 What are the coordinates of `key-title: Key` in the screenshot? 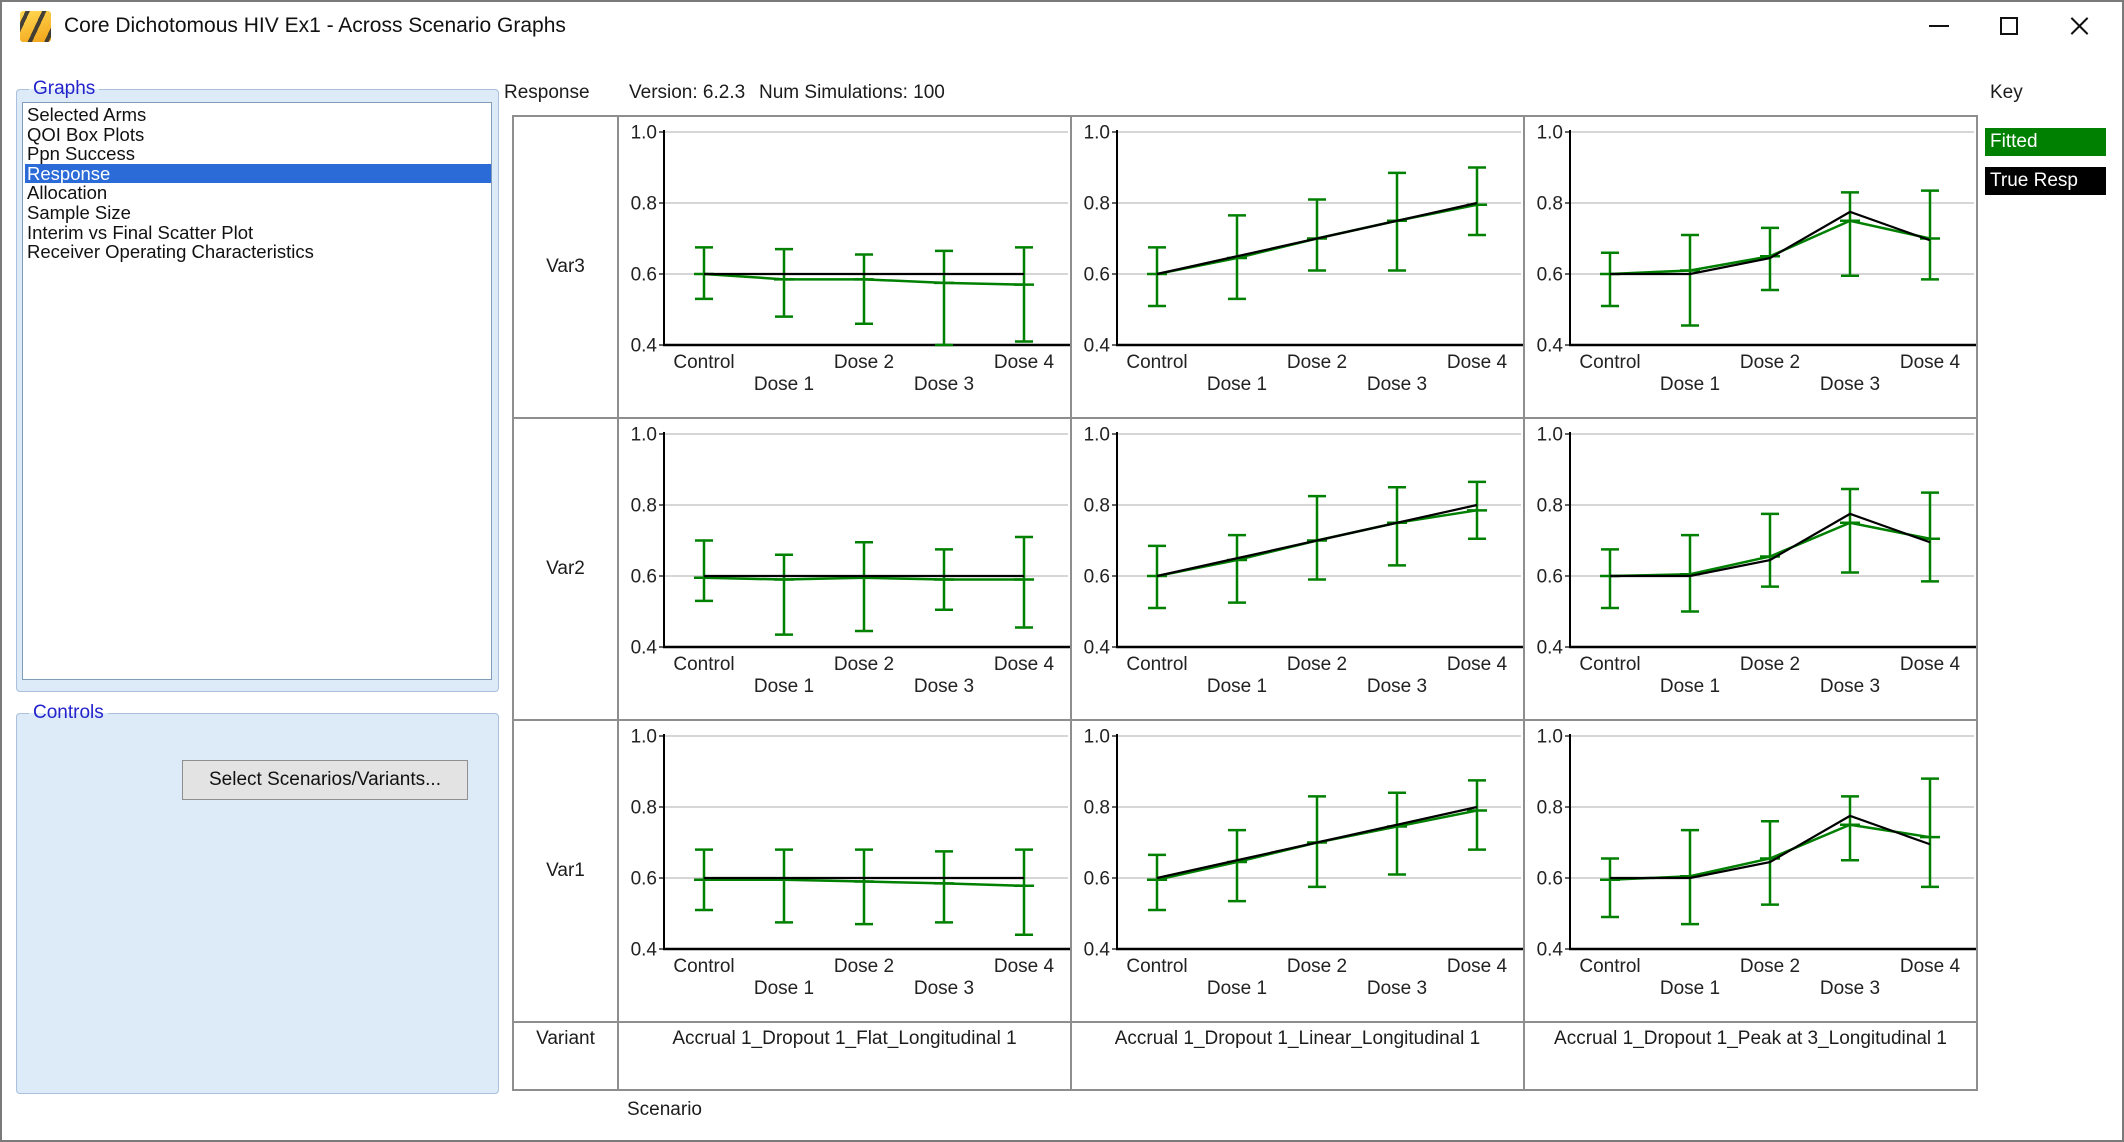 It's located at (2006, 92).